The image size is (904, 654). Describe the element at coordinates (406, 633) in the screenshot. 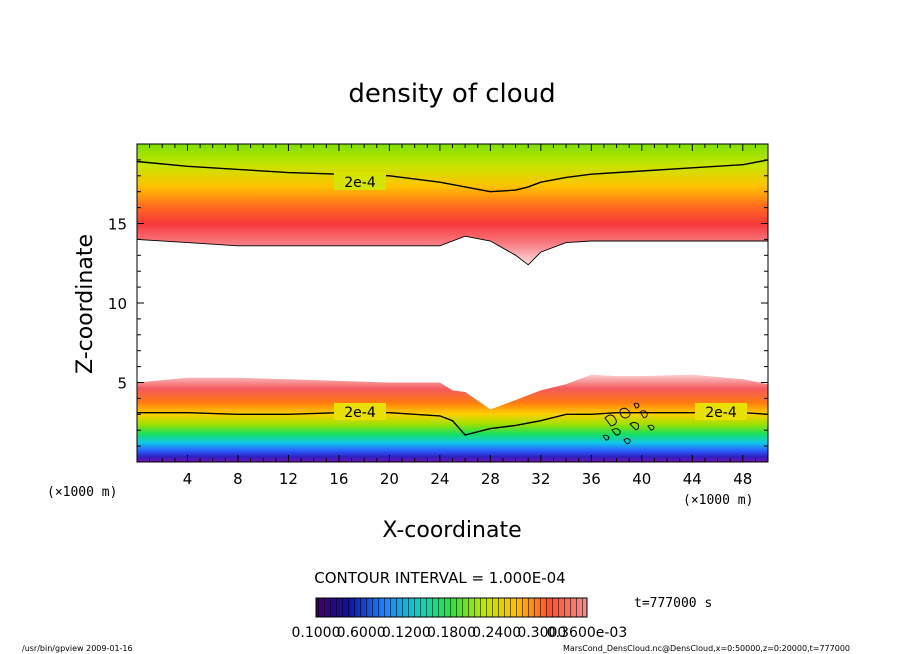

I see `colorbar-tick-label: 0.1200` at that location.